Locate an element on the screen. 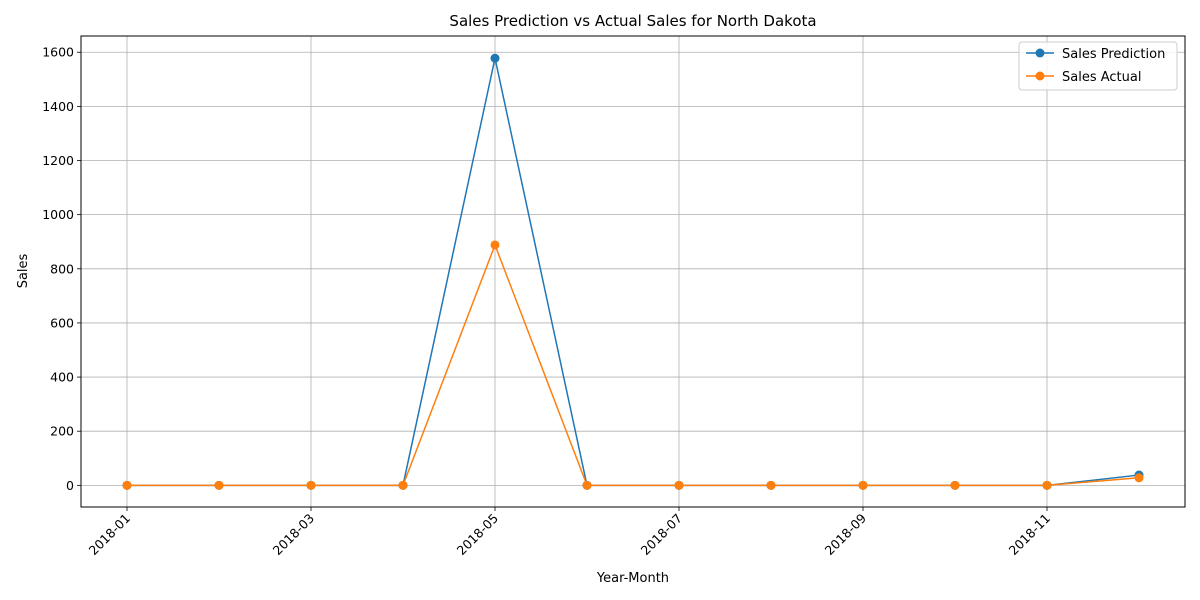  legend-marker-prediction is located at coordinates (1040, 53).